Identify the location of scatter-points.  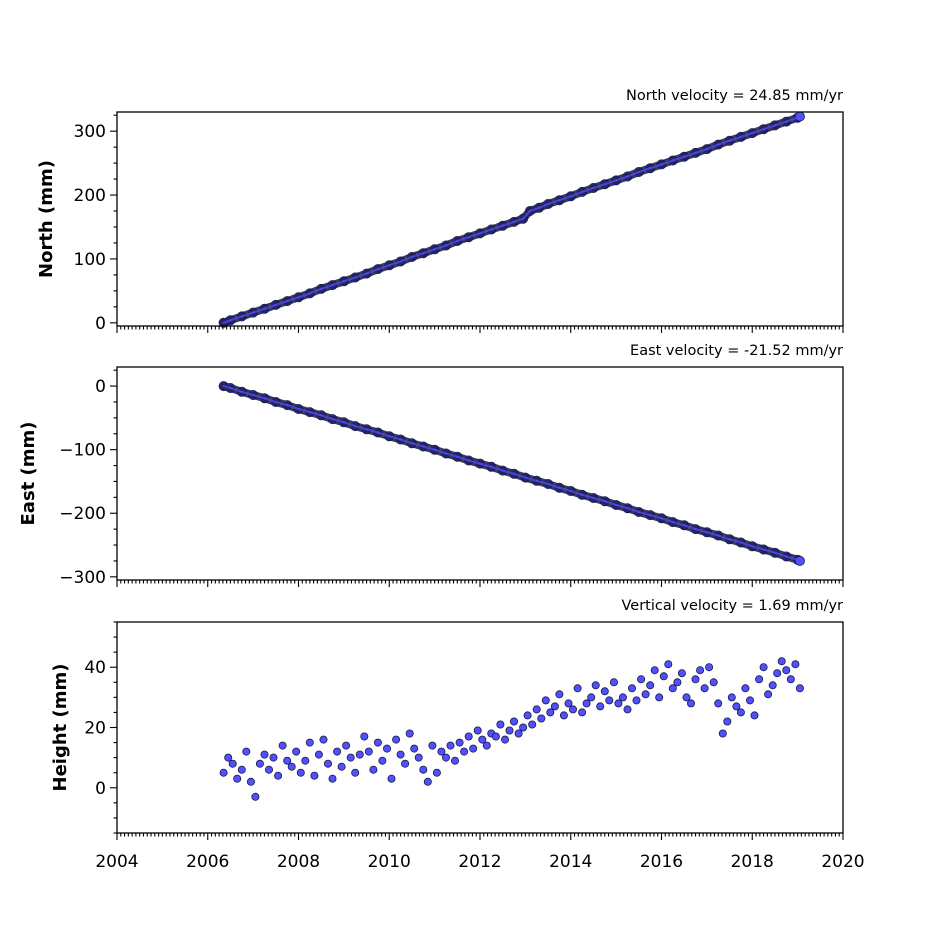
(511, 729).